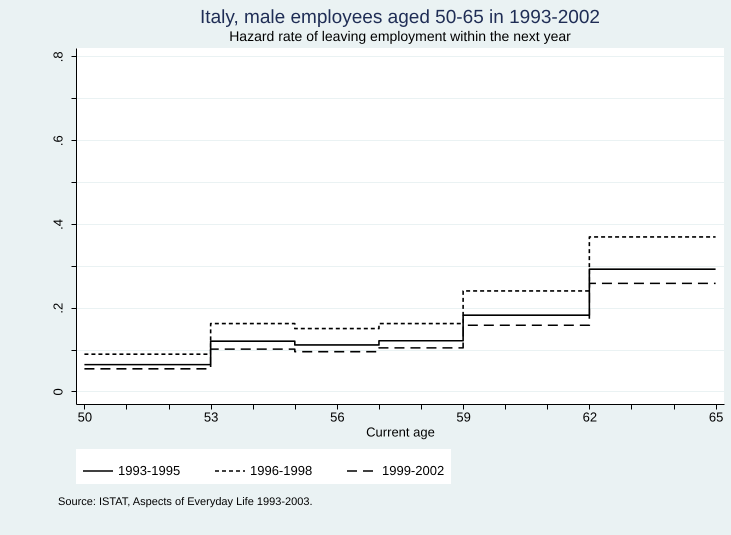 This screenshot has width=731, height=535. I want to click on x-tick-label: 65, so click(716, 417).